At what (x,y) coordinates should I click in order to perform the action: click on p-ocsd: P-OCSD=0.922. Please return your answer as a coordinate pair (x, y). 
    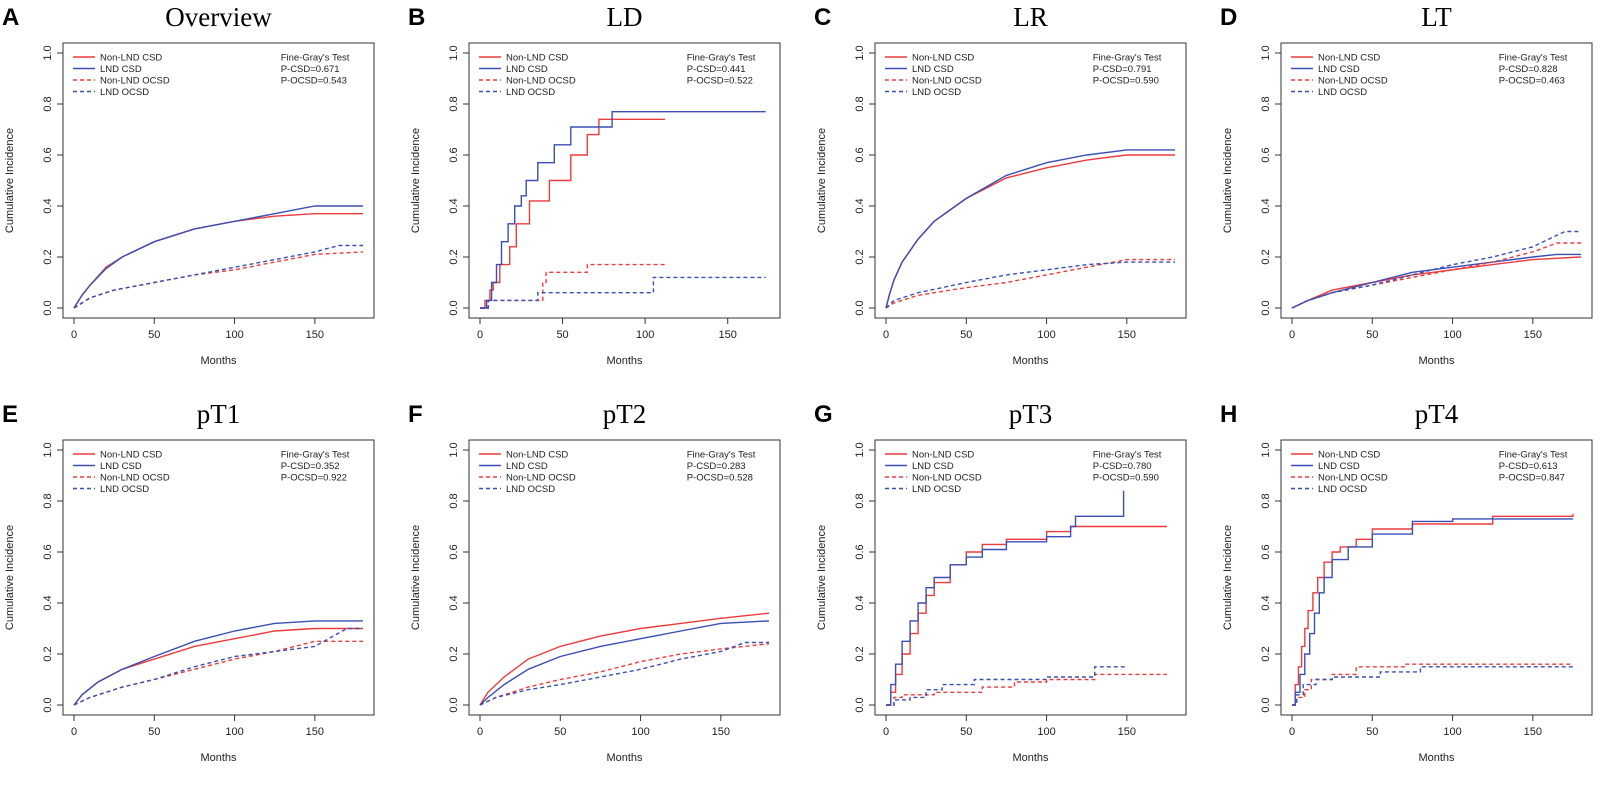
    Looking at the image, I should click on (314, 478).